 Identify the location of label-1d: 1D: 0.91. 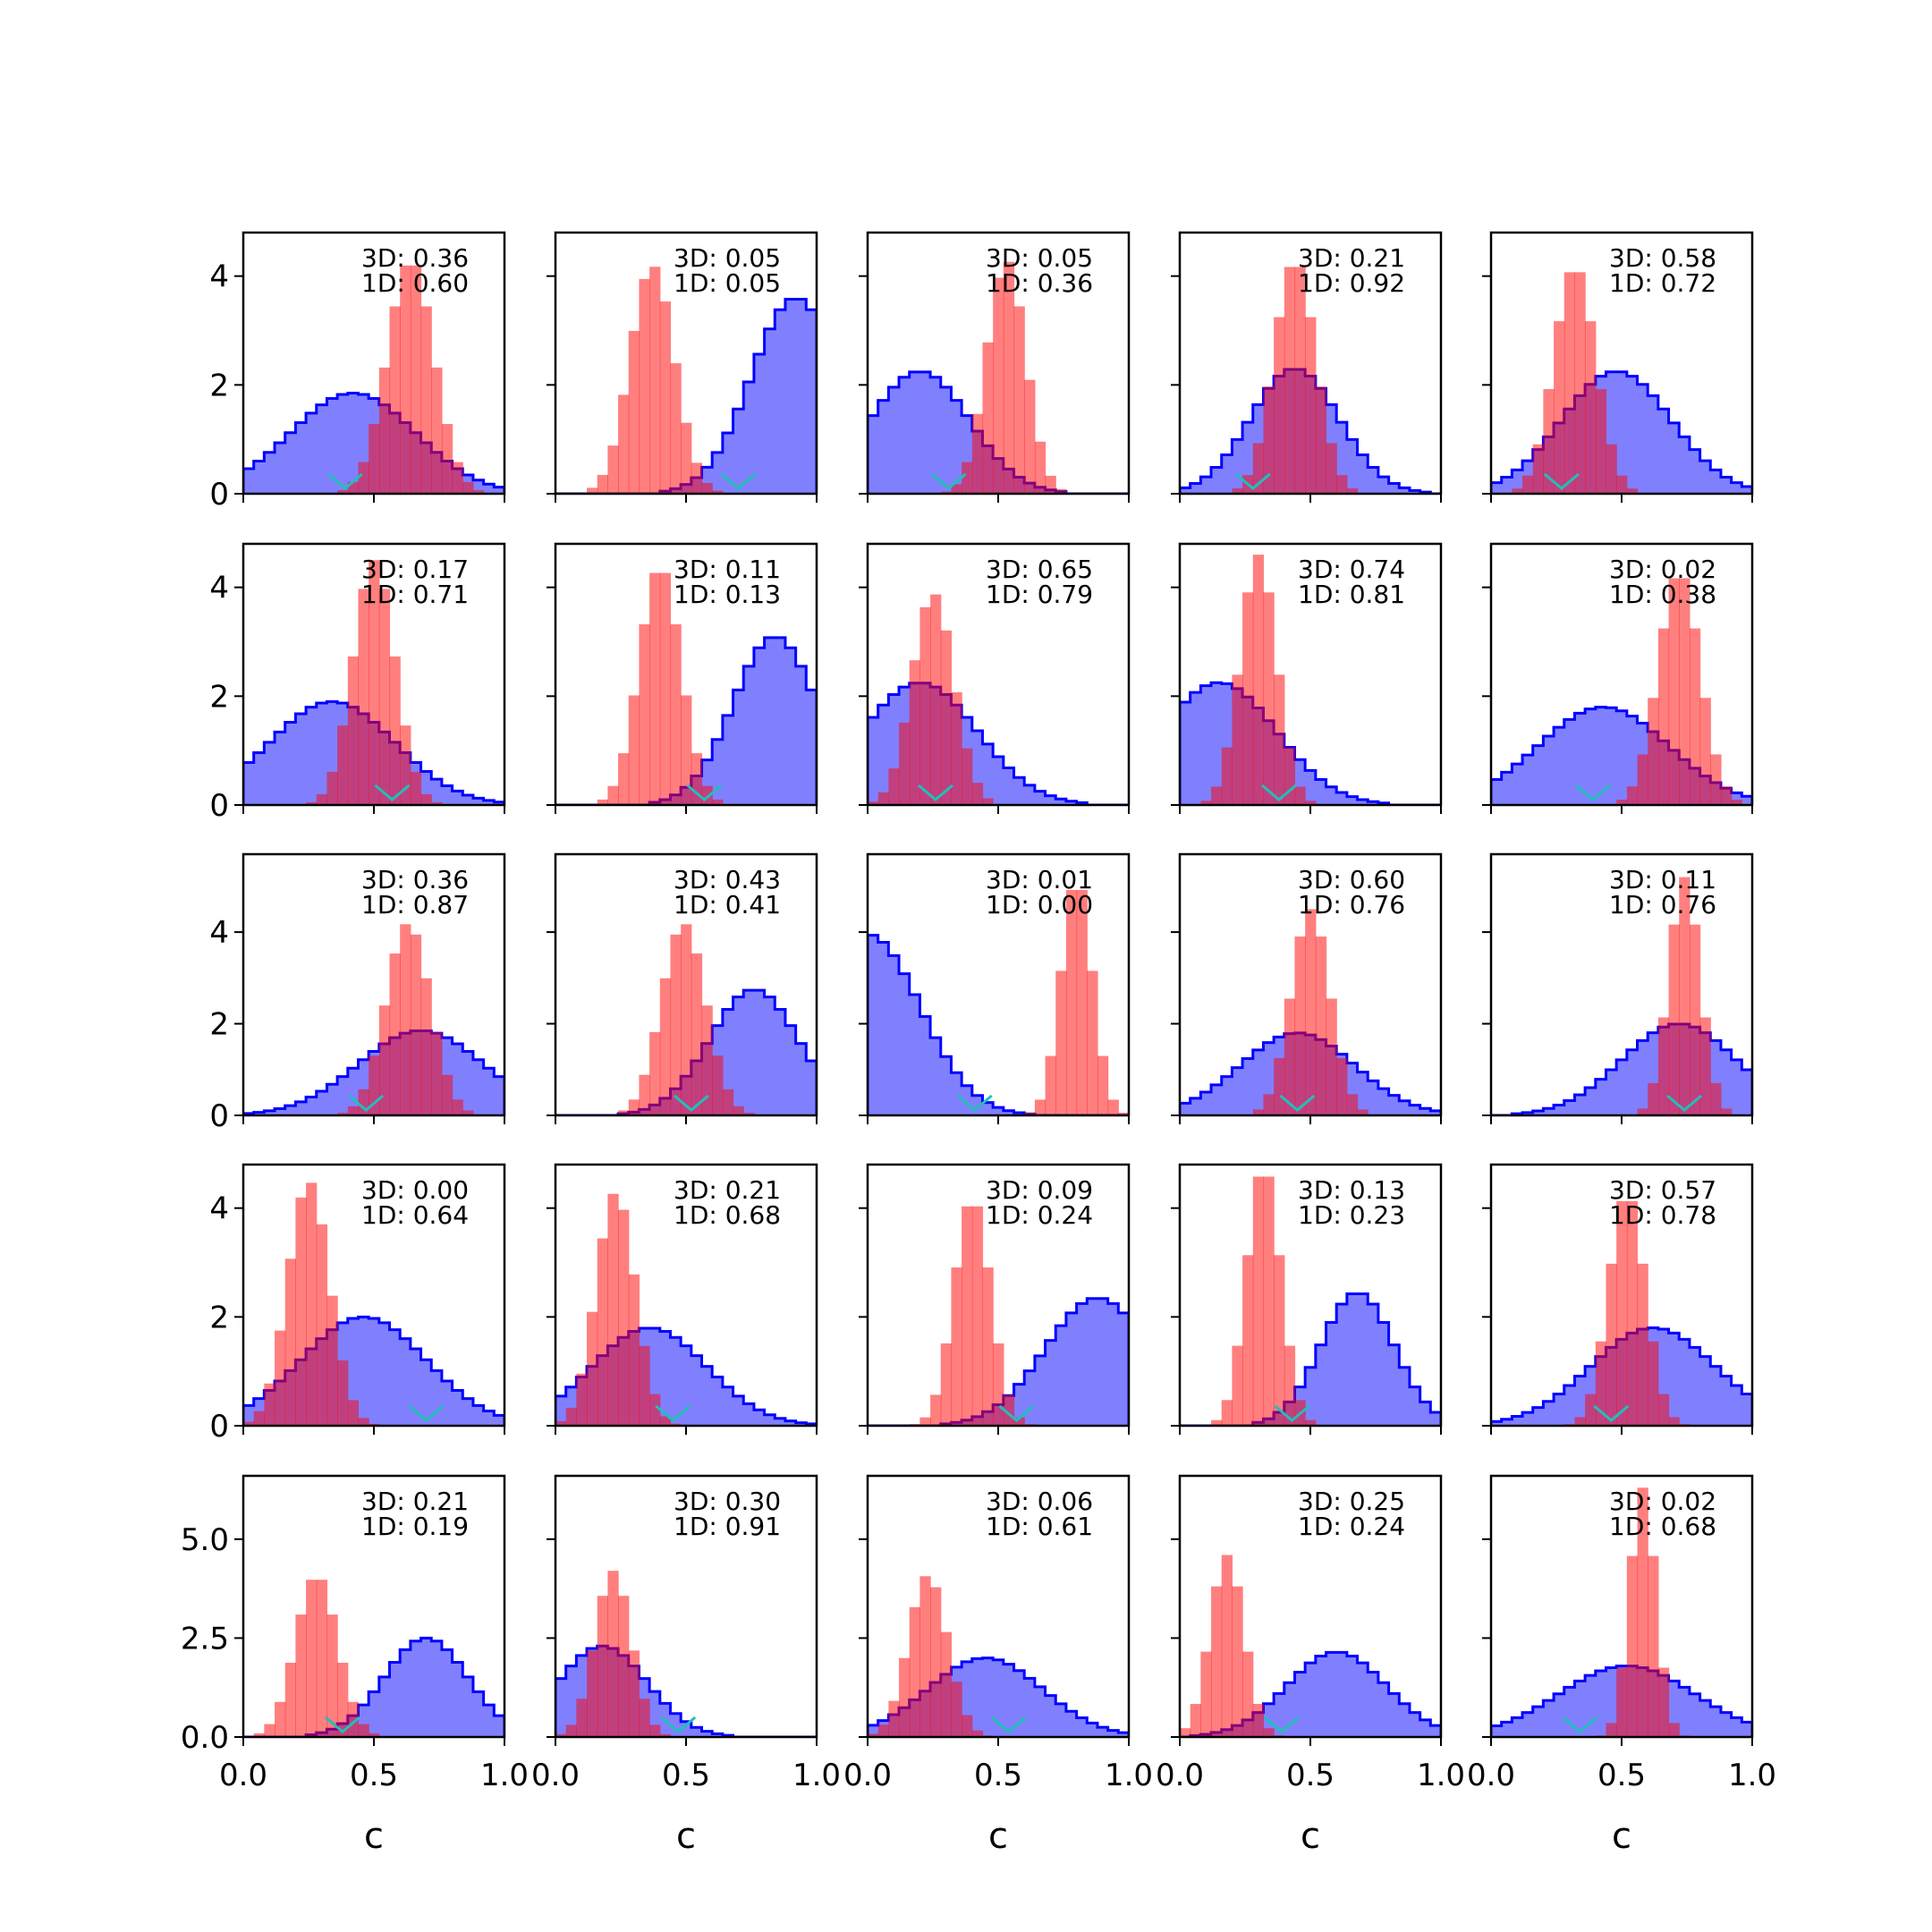
(727, 1526).